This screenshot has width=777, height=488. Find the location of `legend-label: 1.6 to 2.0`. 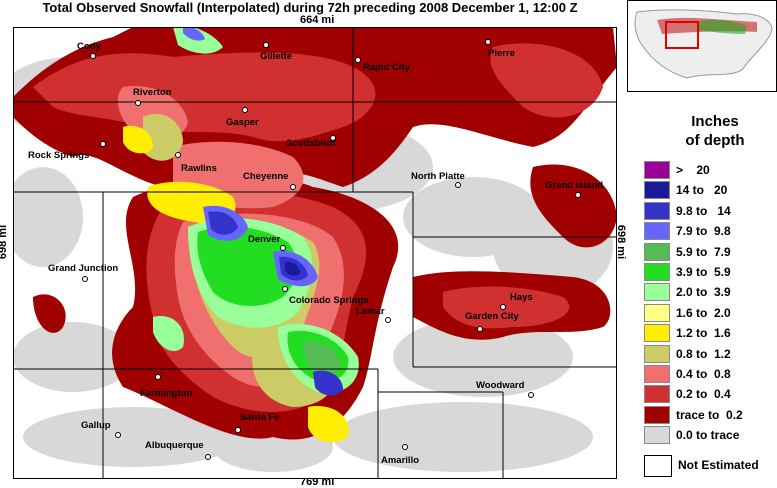

legend-label: 1.6 to 2.0 is located at coordinates (703, 312).